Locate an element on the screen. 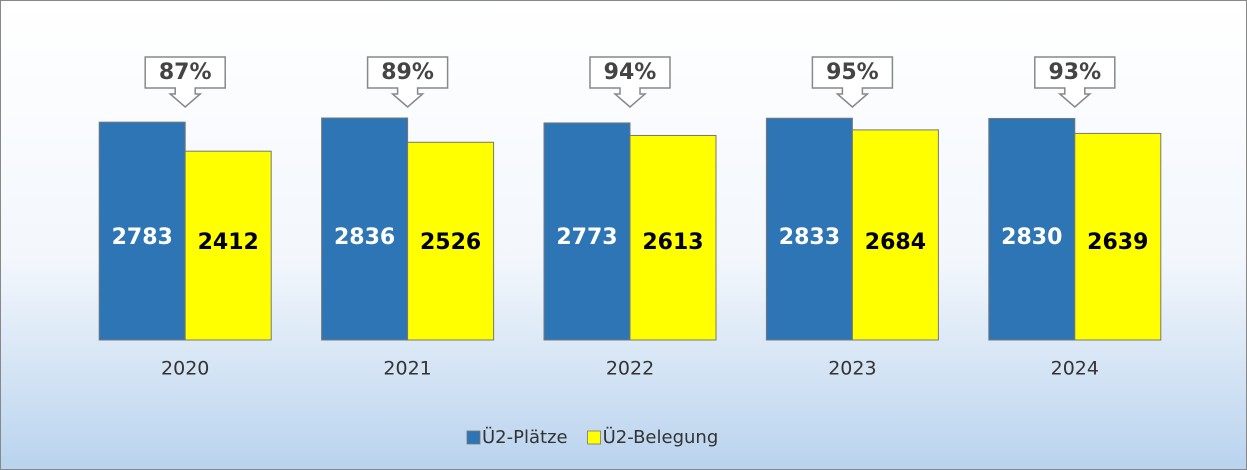 This screenshot has width=1247, height=470. legend-label: Ü2-Belegung is located at coordinates (661, 437).